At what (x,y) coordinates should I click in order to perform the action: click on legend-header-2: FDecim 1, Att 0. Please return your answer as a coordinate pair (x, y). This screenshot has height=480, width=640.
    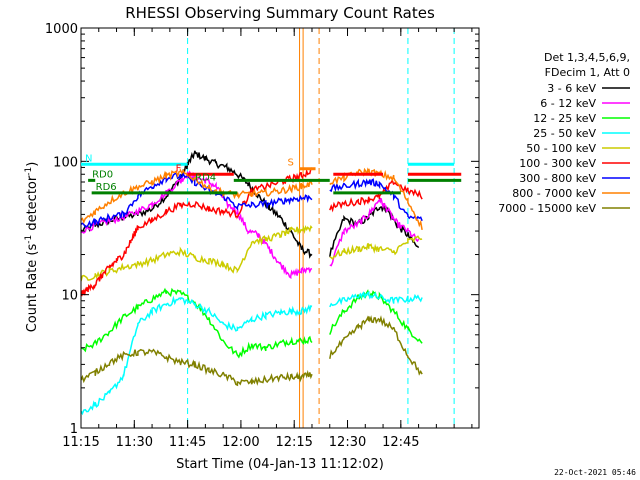
    Looking at the image, I should click on (587, 72).